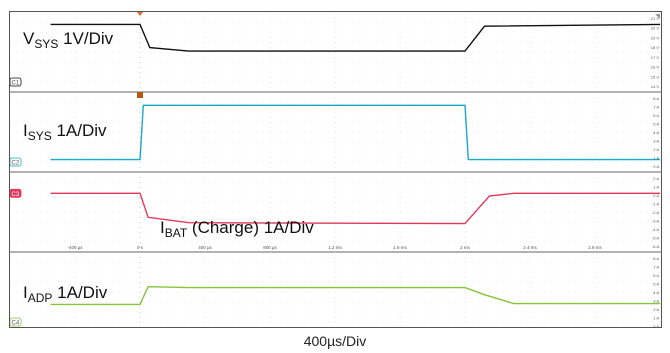  What do you see at coordinates (25, 292) in the screenshot?
I see `iadp-label-main: I` at bounding box center [25, 292].